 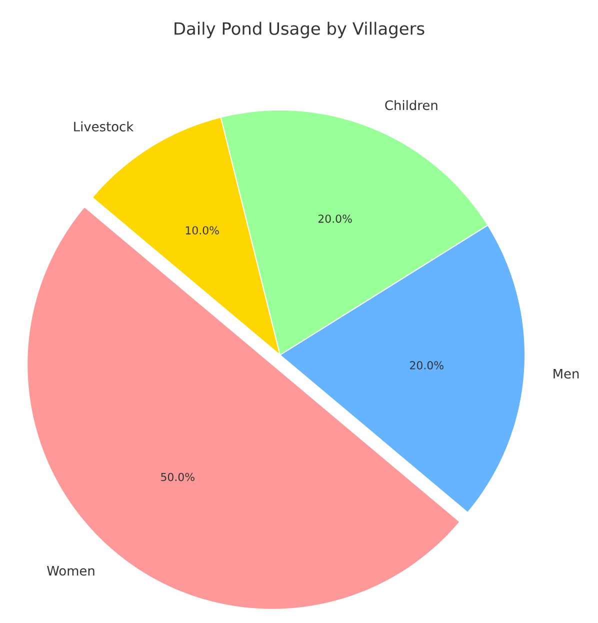 I want to click on slice-label: Livestock, so click(x=104, y=126).